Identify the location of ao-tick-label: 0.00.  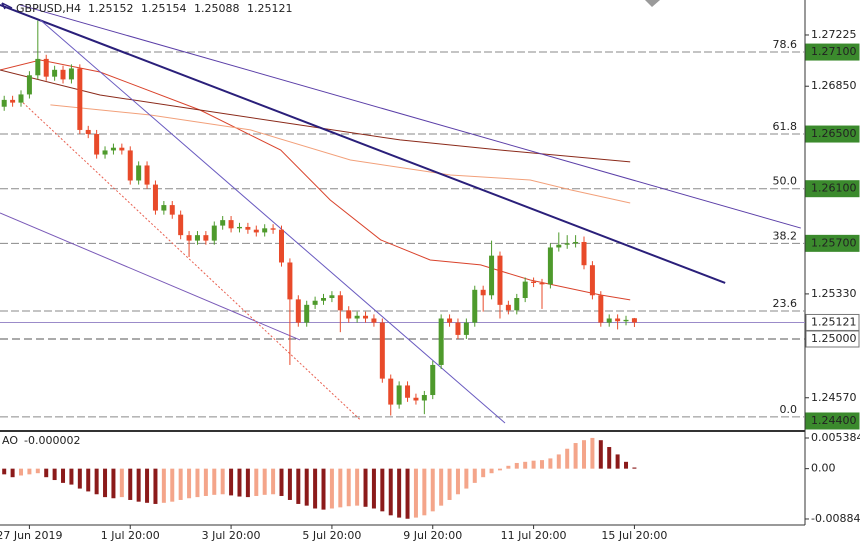
(823, 468).